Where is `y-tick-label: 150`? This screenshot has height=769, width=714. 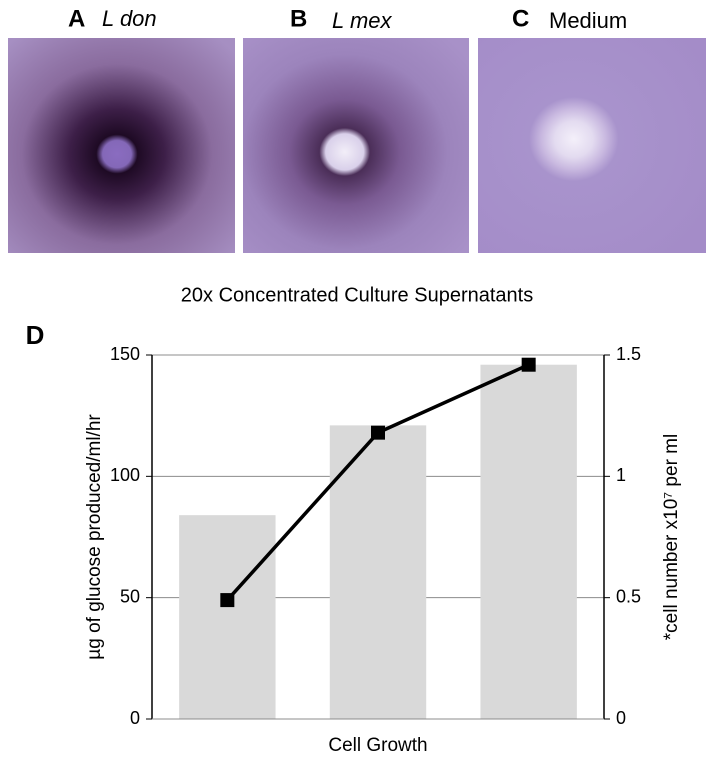 y-tick-label: 150 is located at coordinates (125, 354).